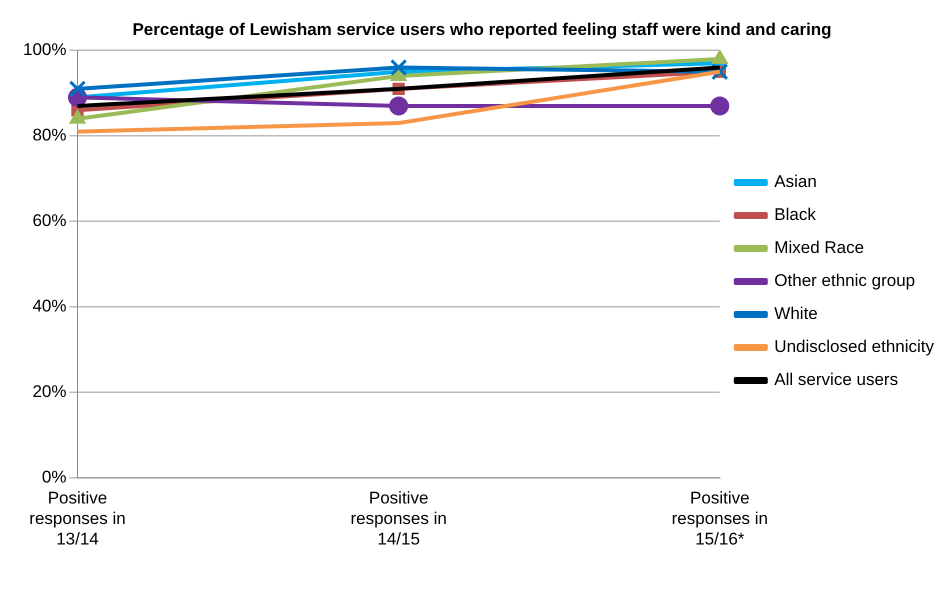 The width and height of the screenshot is (949, 593). What do you see at coordinates (44, 50) in the screenshot?
I see `y-tick-label: 100%` at bounding box center [44, 50].